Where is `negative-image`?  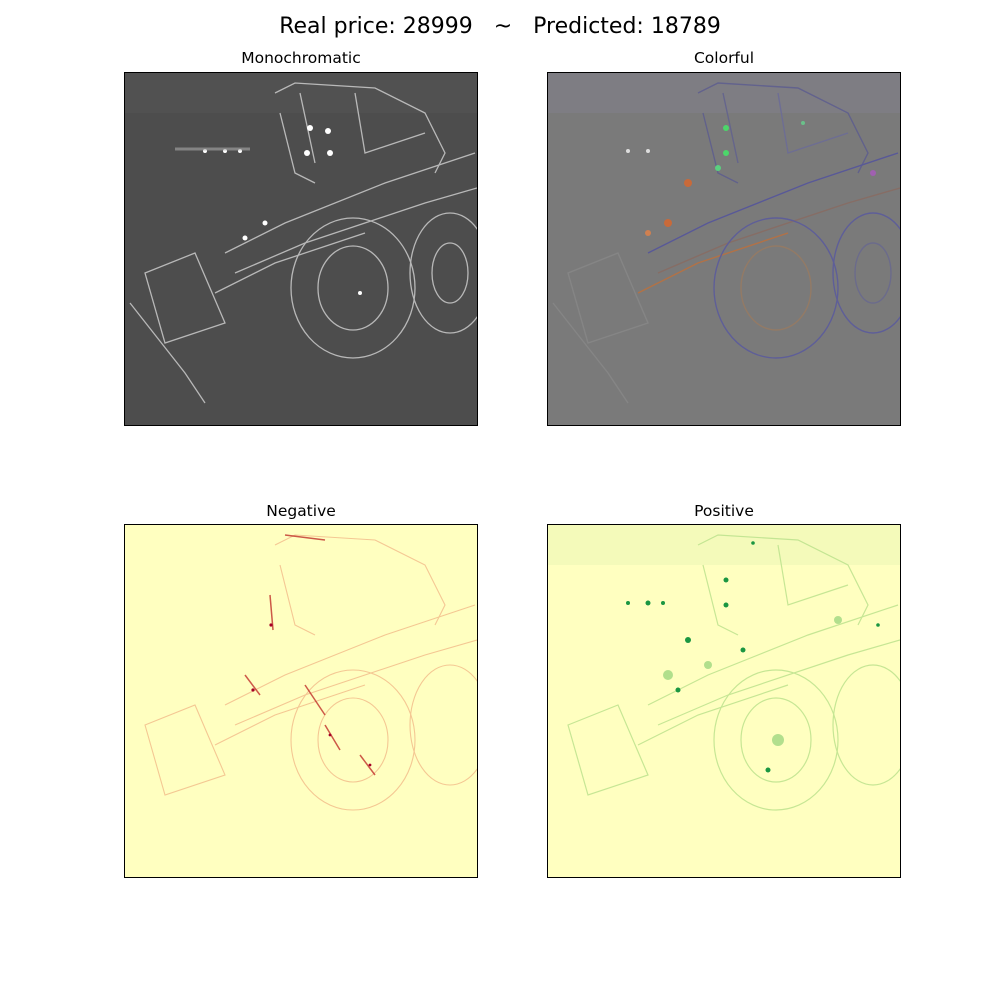 negative-image is located at coordinates (301, 701).